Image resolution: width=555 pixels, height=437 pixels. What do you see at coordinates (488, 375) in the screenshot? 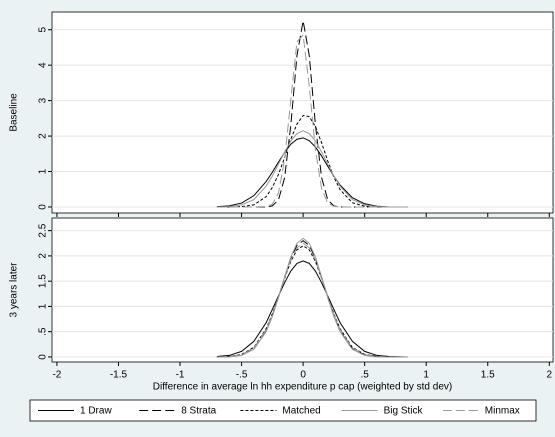
I see `x-tick-label: 1.5` at bounding box center [488, 375].